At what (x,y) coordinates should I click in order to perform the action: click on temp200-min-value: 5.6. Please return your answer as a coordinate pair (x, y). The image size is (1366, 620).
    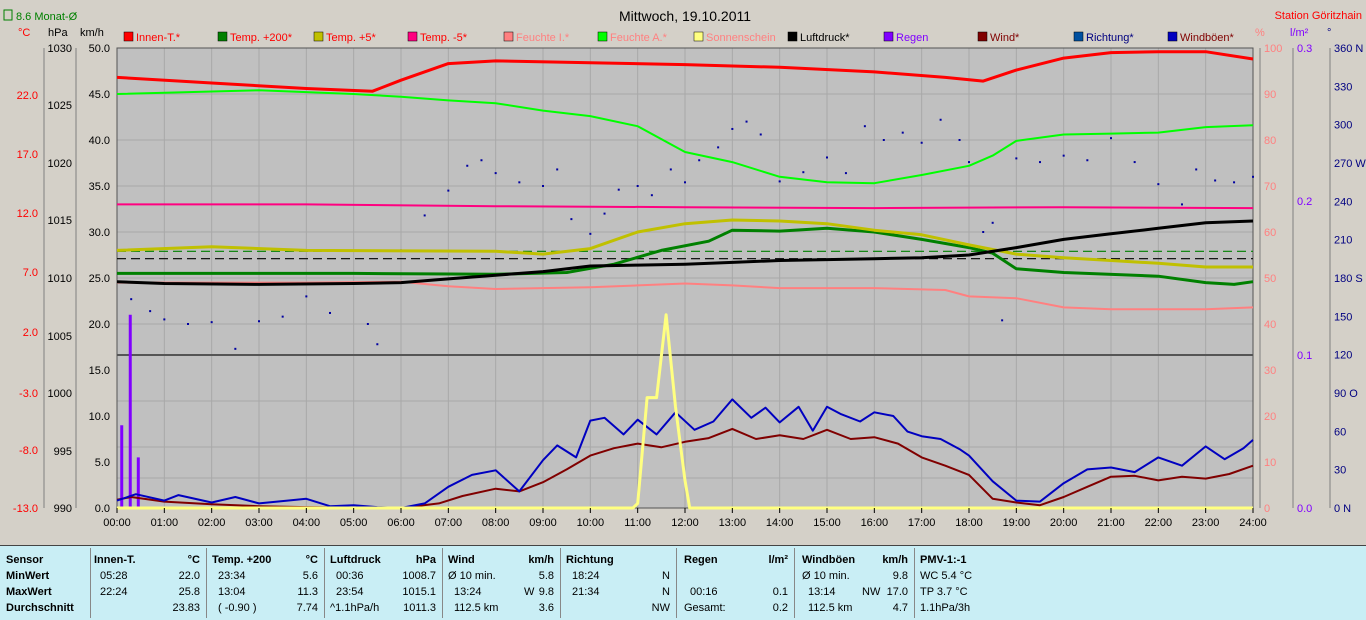
    Looking at the image, I should click on (310, 576).